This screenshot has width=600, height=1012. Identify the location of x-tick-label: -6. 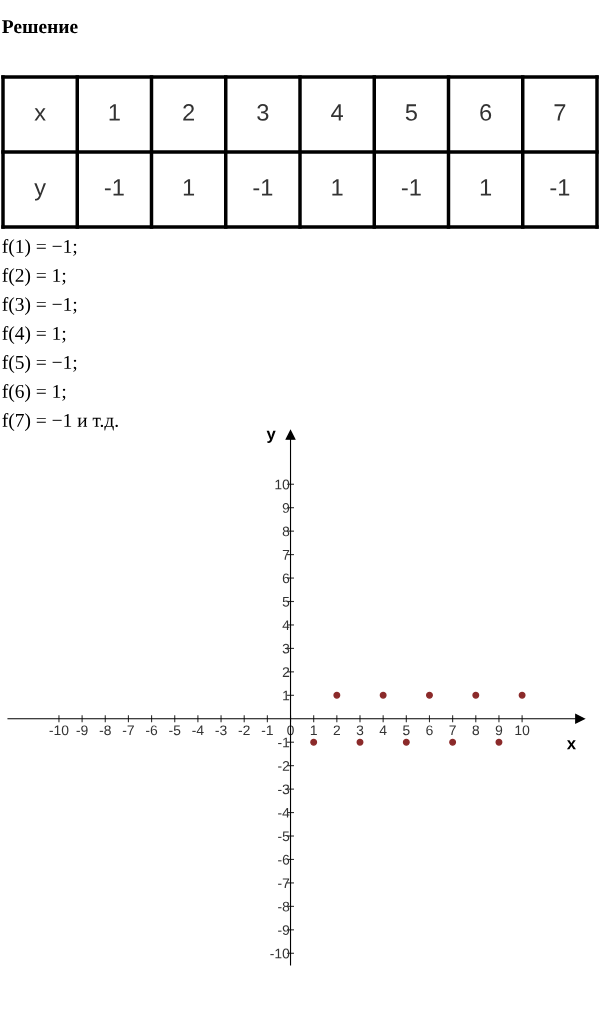
(152, 730).